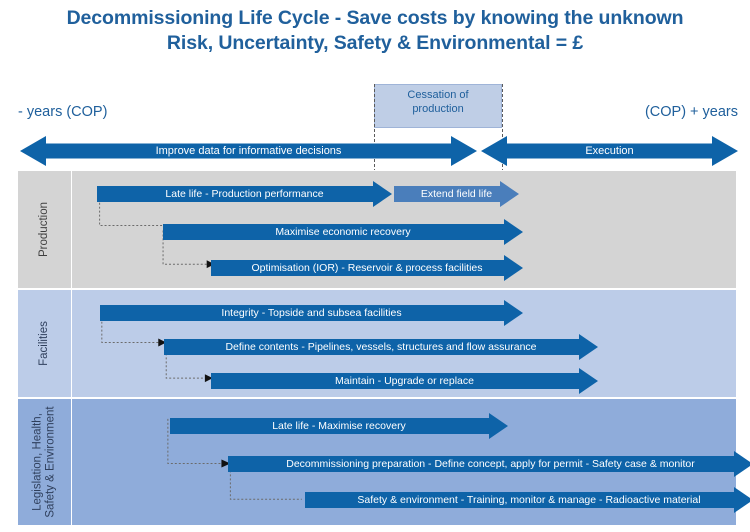  What do you see at coordinates (37, 462) in the screenshot?
I see `band-label-legislation-line-1: Legislation, Health,` at bounding box center [37, 462].